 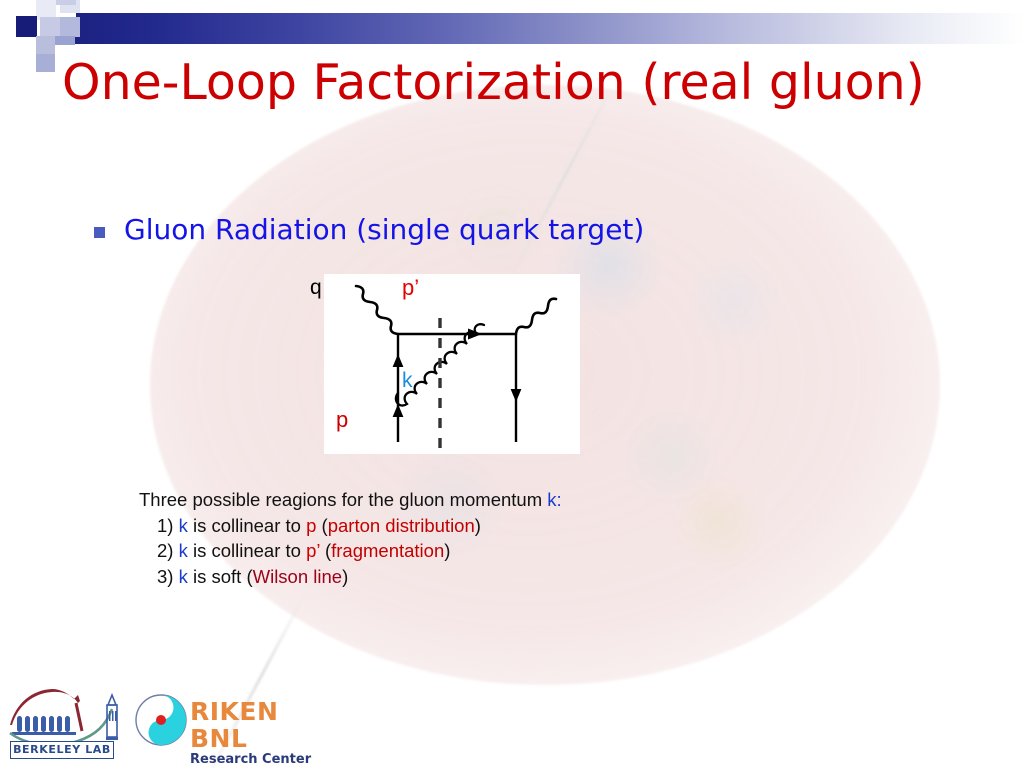 I want to click on square-bullet-icon, so click(x=99, y=232).